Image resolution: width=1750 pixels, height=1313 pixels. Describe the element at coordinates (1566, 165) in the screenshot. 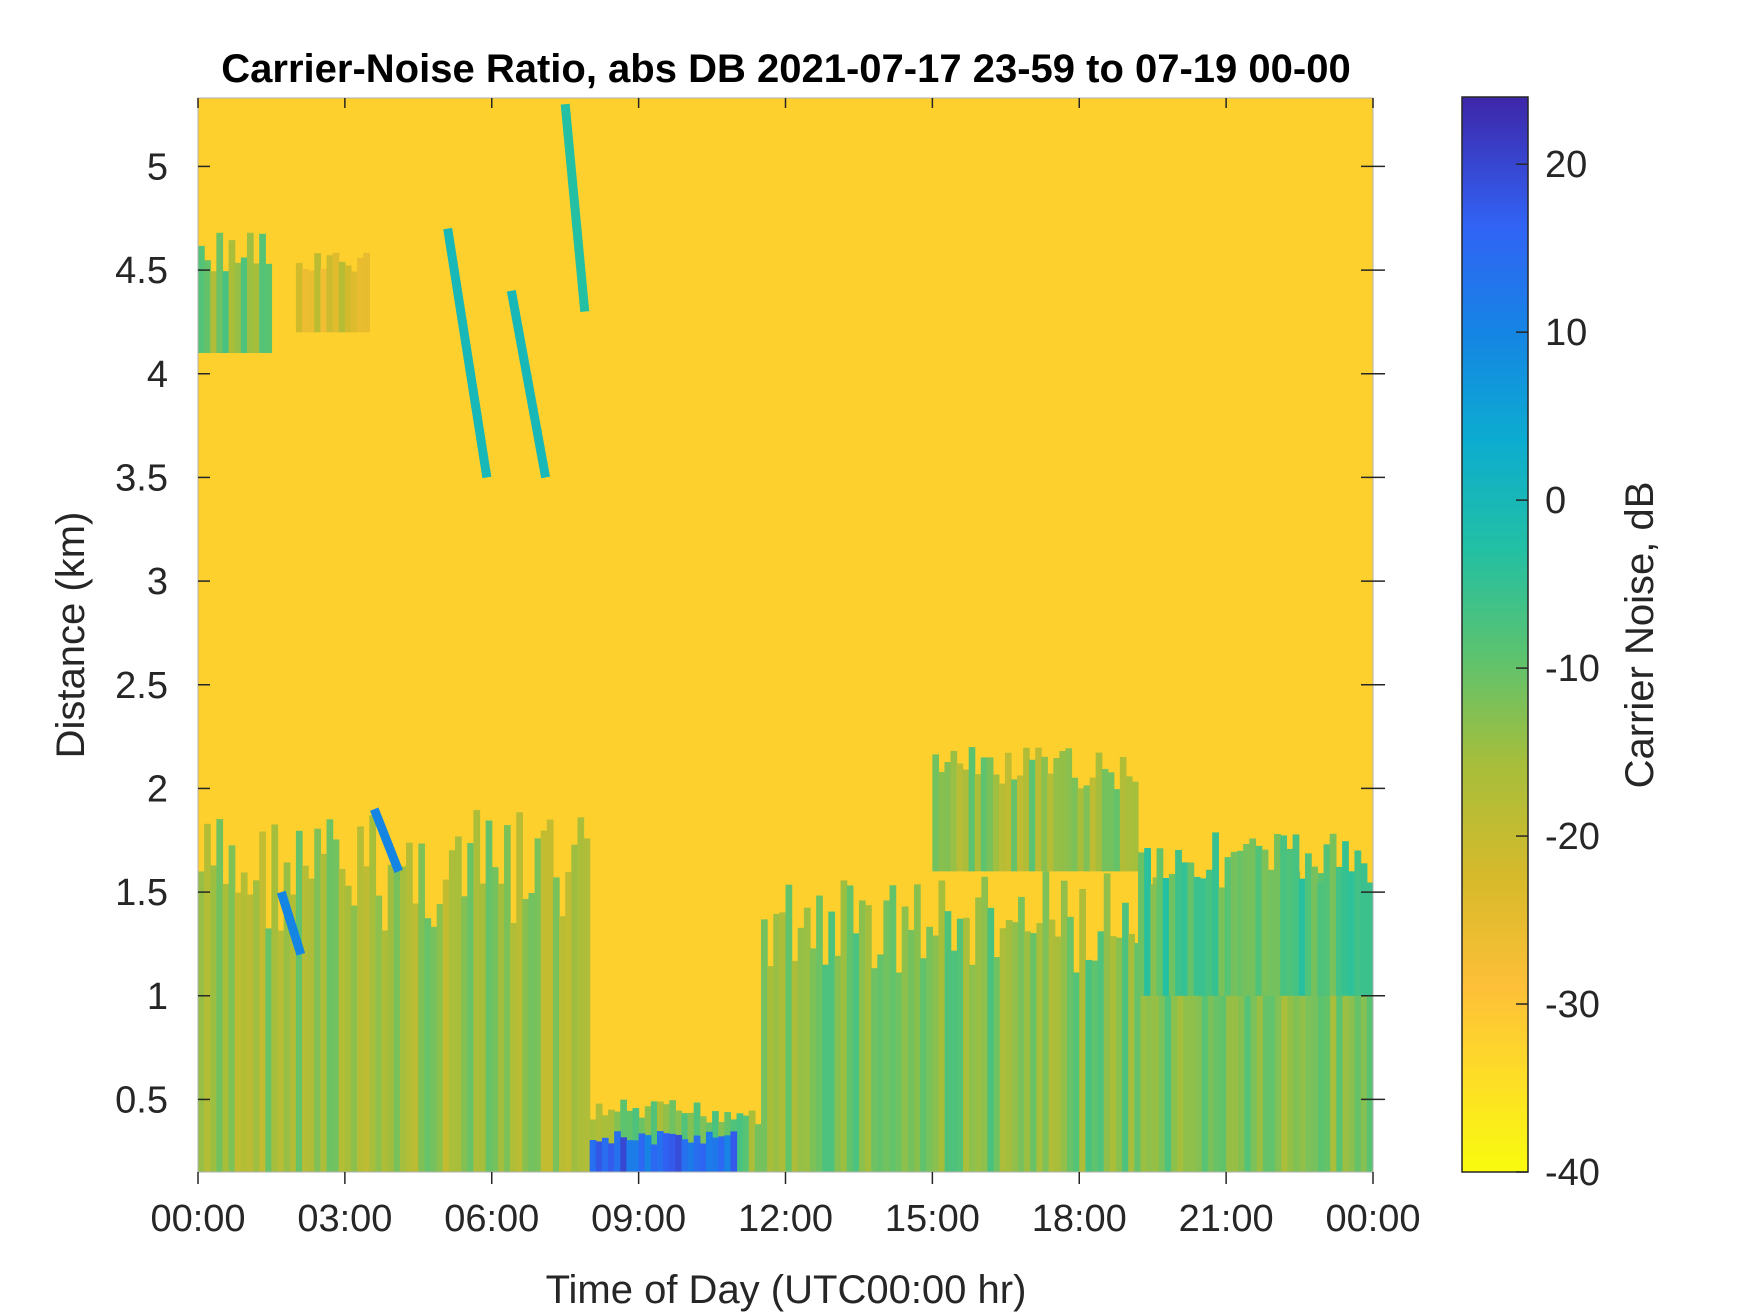

I see `colorbar-tick-label: 20` at that location.